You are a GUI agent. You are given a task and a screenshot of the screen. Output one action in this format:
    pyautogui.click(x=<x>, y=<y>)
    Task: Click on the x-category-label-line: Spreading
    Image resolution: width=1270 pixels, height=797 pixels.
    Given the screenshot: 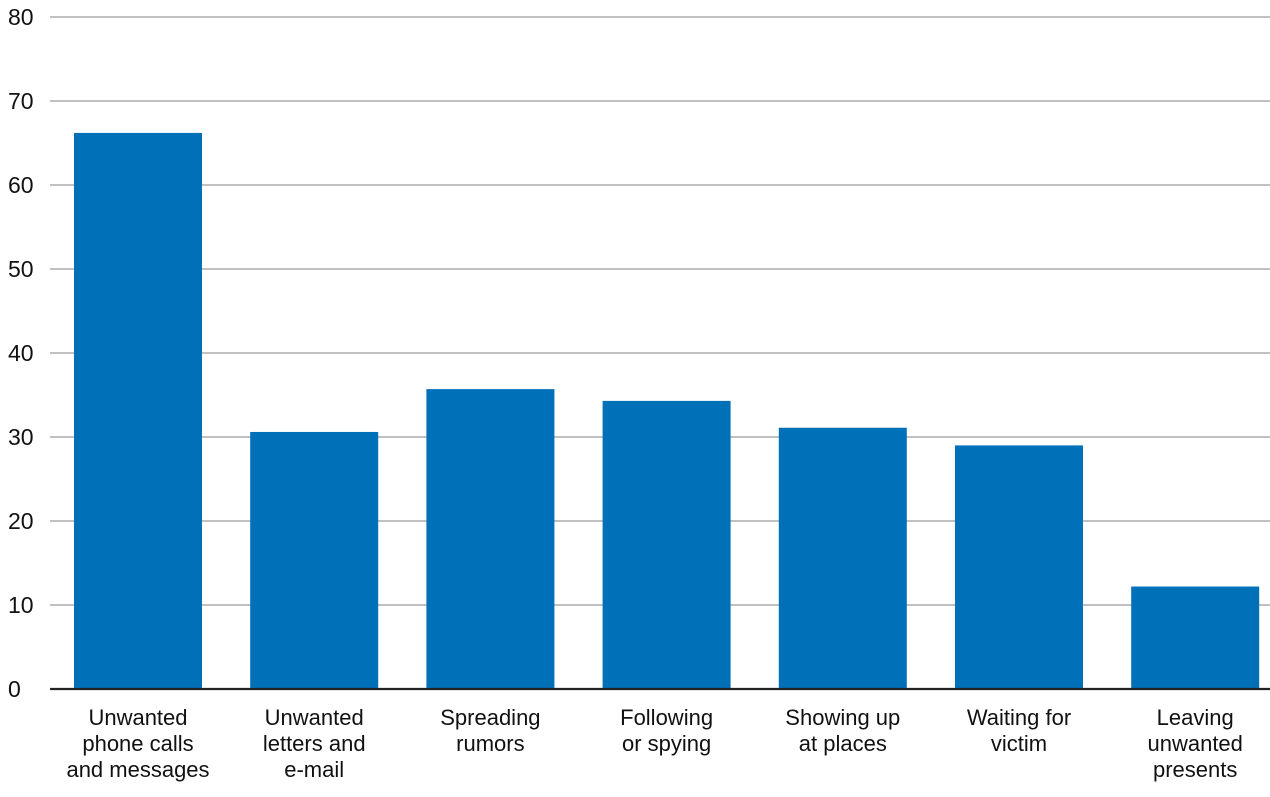 What is the action you would take?
    pyautogui.click(x=490, y=717)
    